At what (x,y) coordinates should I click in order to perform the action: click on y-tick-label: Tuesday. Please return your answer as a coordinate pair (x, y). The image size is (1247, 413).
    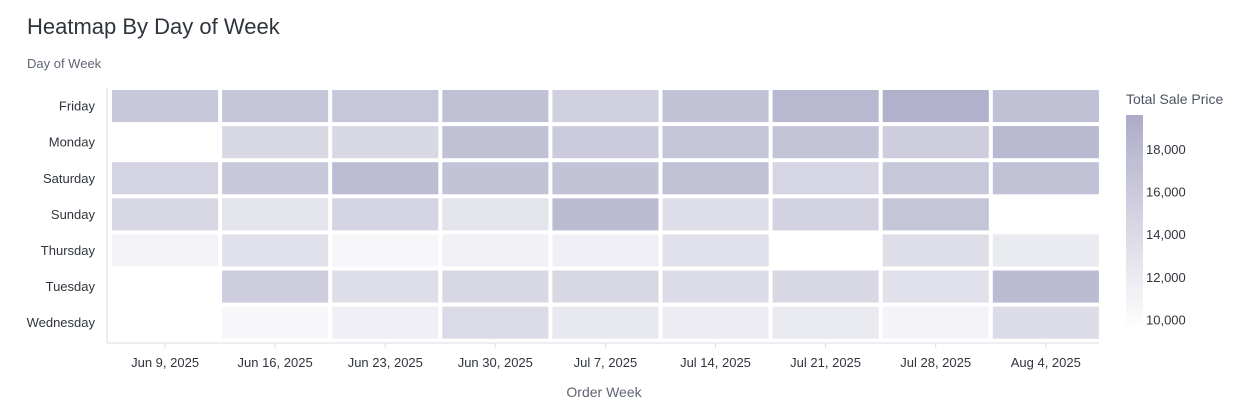
    Looking at the image, I should click on (71, 286).